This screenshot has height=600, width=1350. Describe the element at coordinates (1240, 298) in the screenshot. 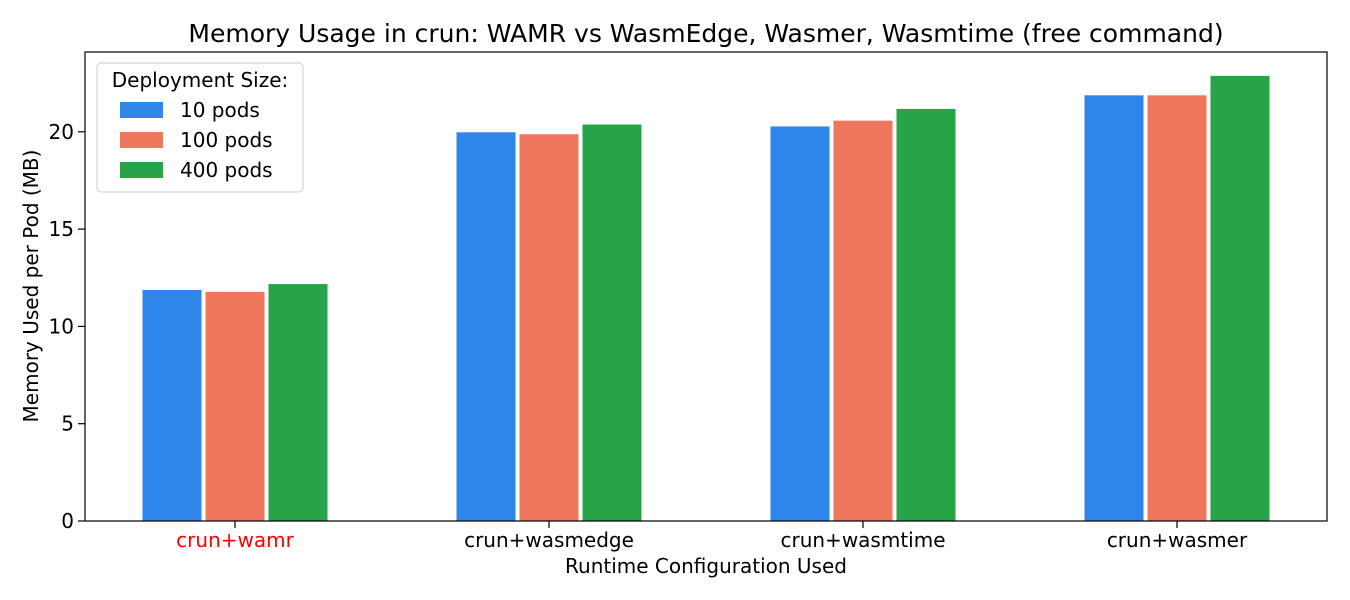

I see `bar-crun+wasmer-400-pods` at that location.